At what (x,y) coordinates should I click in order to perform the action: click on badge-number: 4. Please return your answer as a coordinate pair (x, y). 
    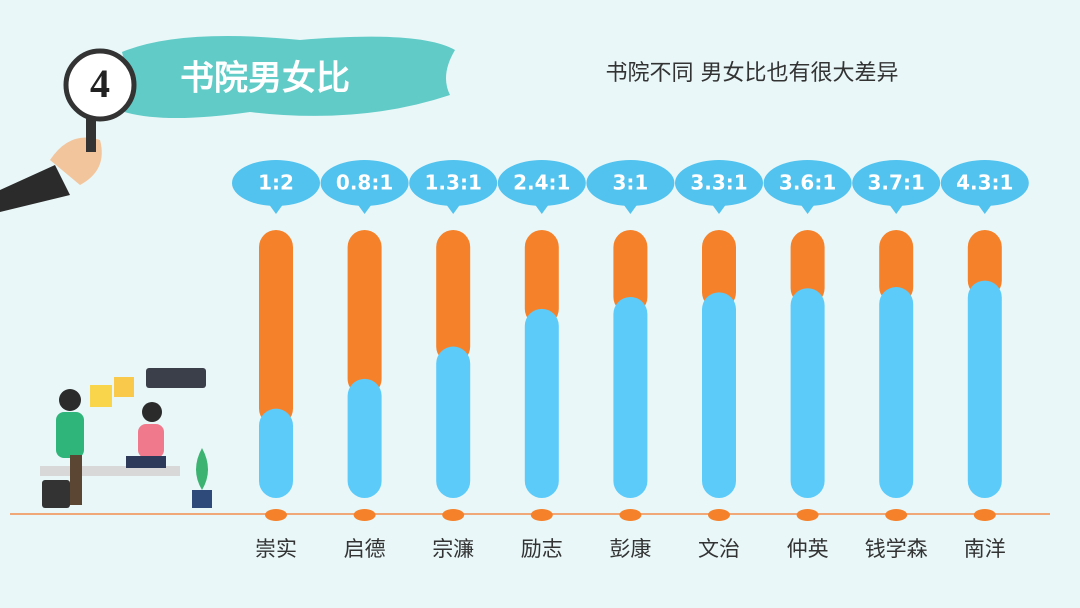
    Looking at the image, I should click on (100, 83).